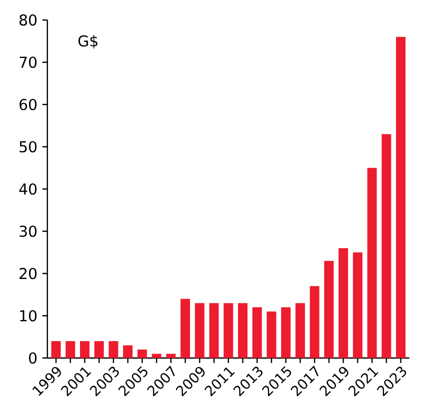  What do you see at coordinates (88, 42) in the screenshot?
I see `y-axis-title: G$` at bounding box center [88, 42].